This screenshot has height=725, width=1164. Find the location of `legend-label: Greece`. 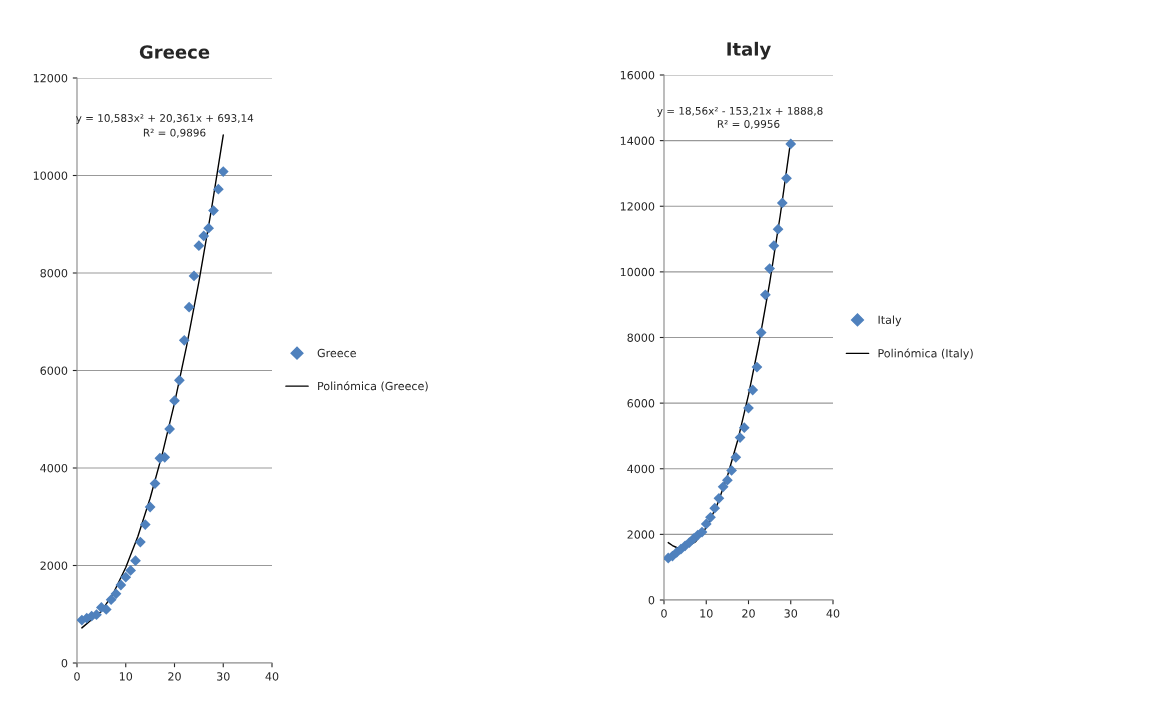

legend-label: Greece is located at coordinates (336, 353).